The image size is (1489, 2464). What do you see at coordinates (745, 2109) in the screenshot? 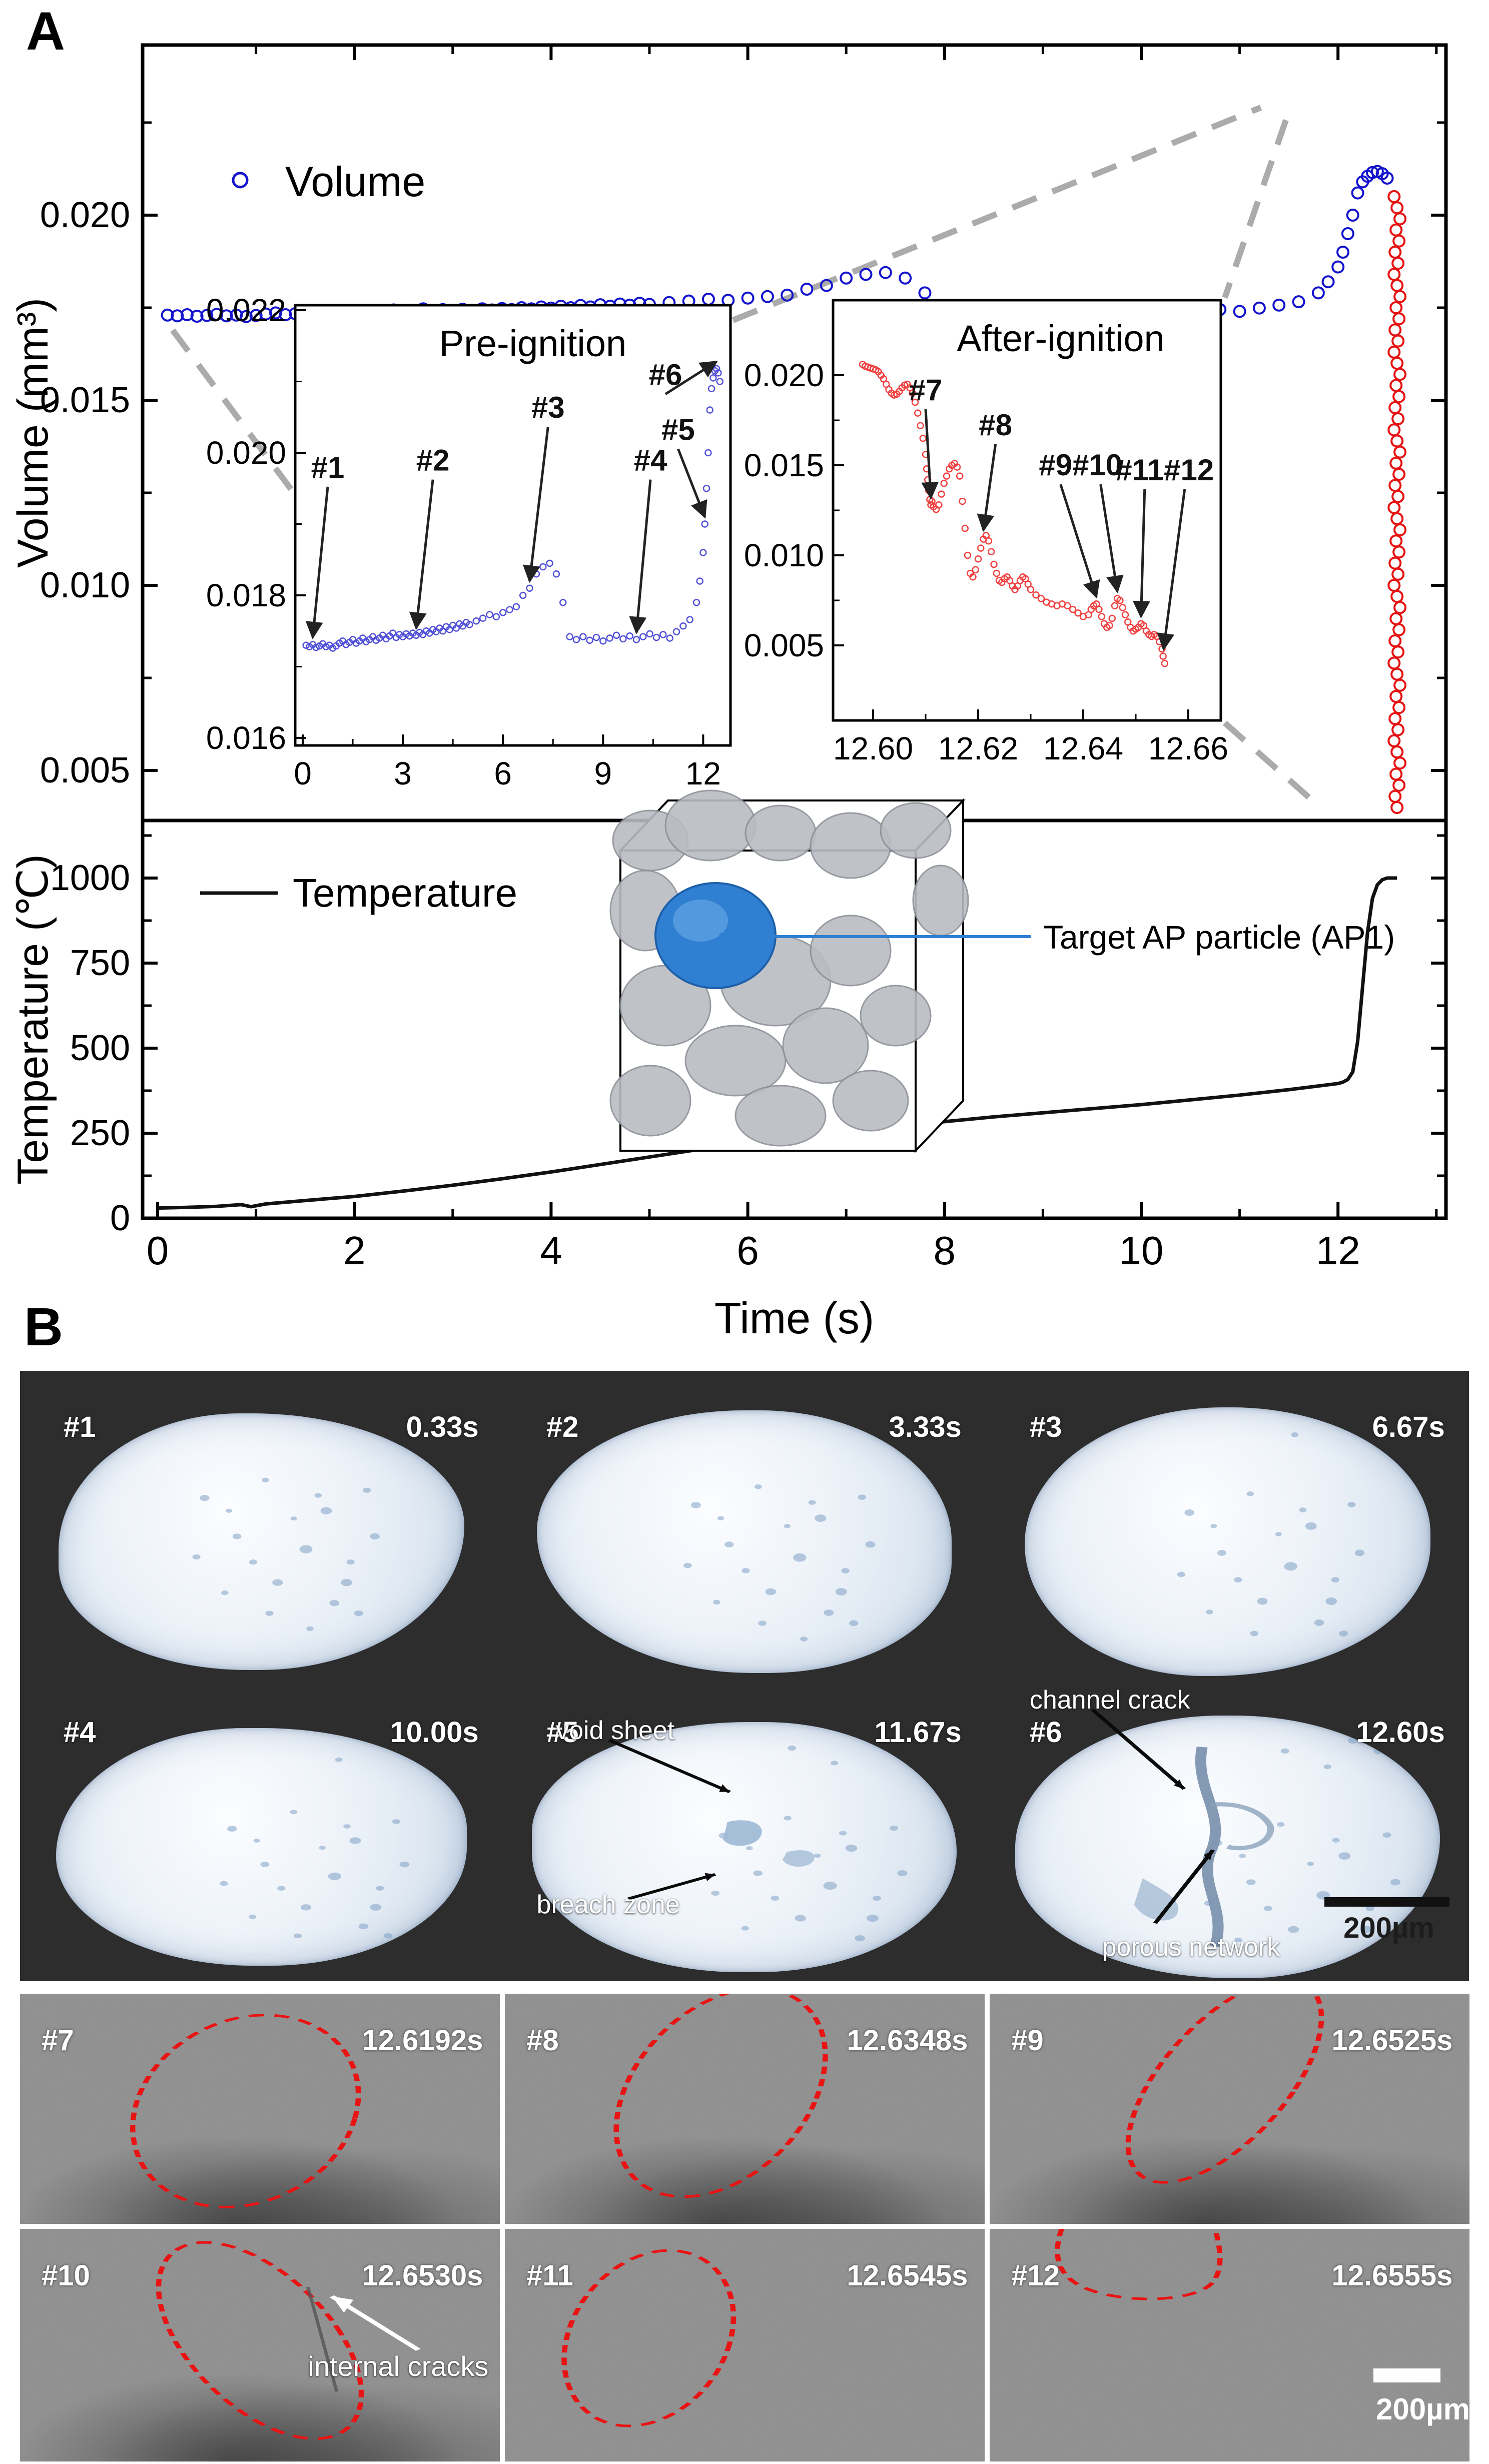
I see `slice-cell-8: #8 12.6348s` at bounding box center [745, 2109].